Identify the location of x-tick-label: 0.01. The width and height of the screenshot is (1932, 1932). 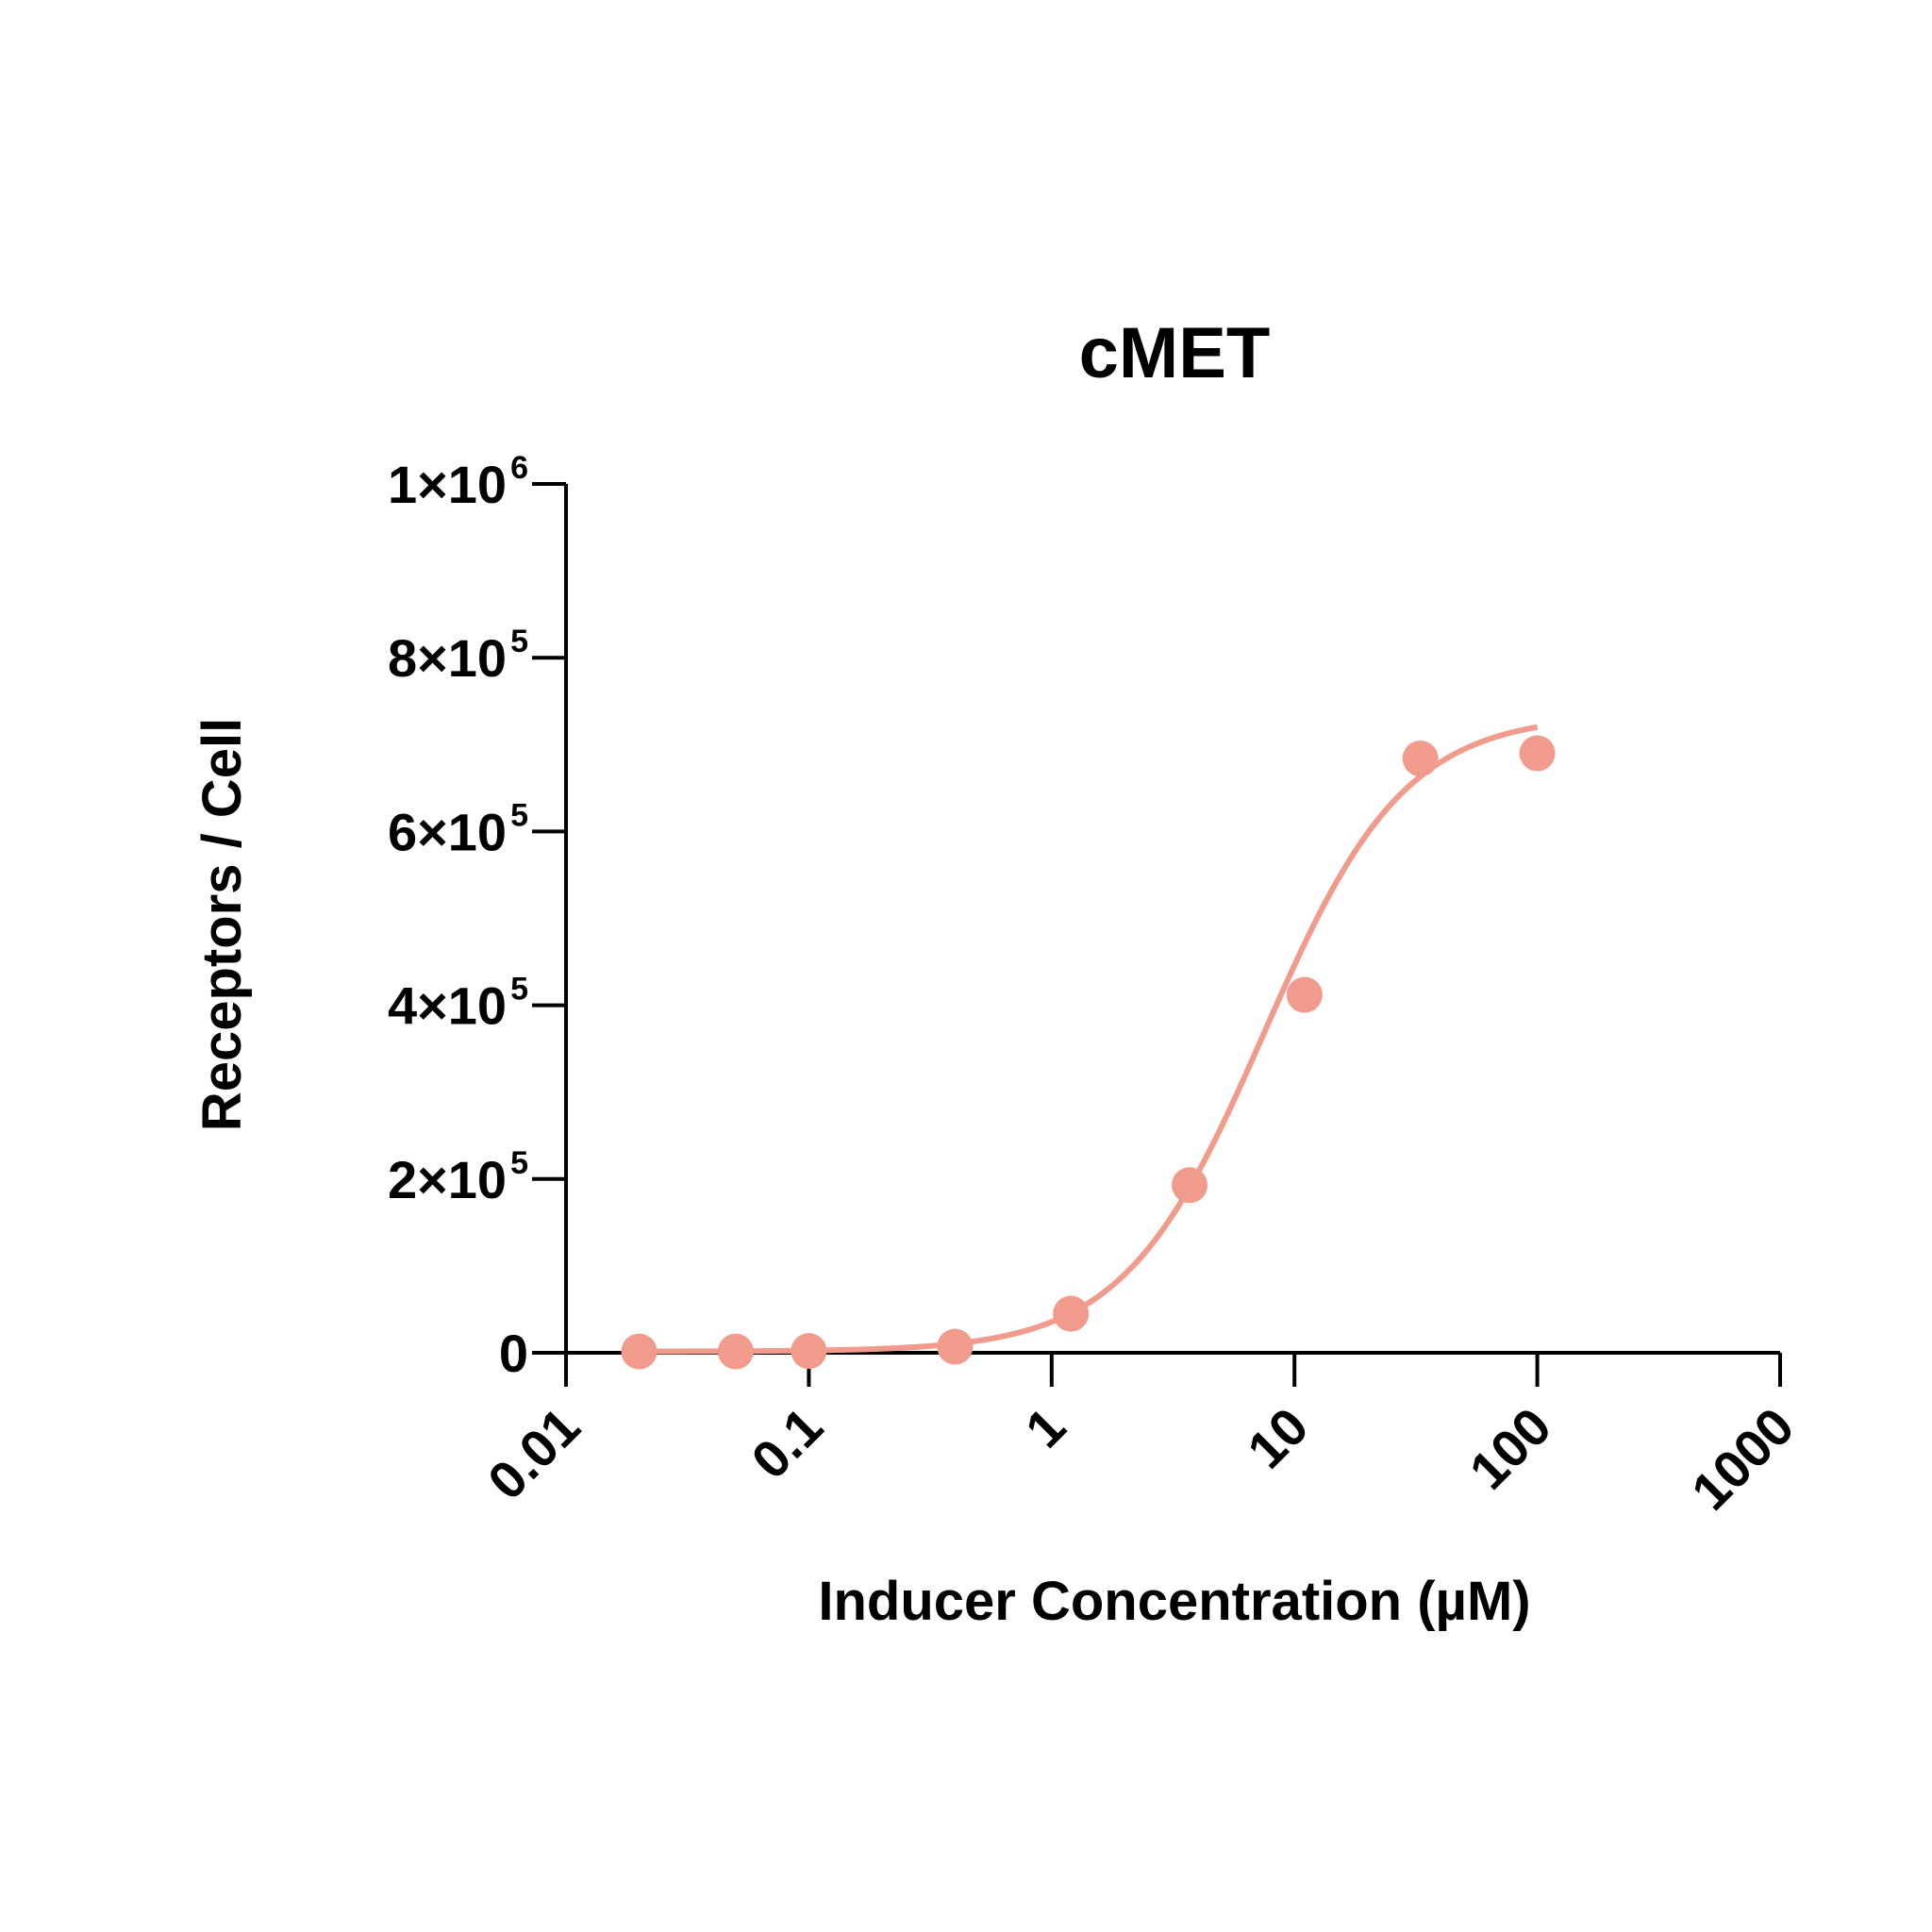
(534, 1454).